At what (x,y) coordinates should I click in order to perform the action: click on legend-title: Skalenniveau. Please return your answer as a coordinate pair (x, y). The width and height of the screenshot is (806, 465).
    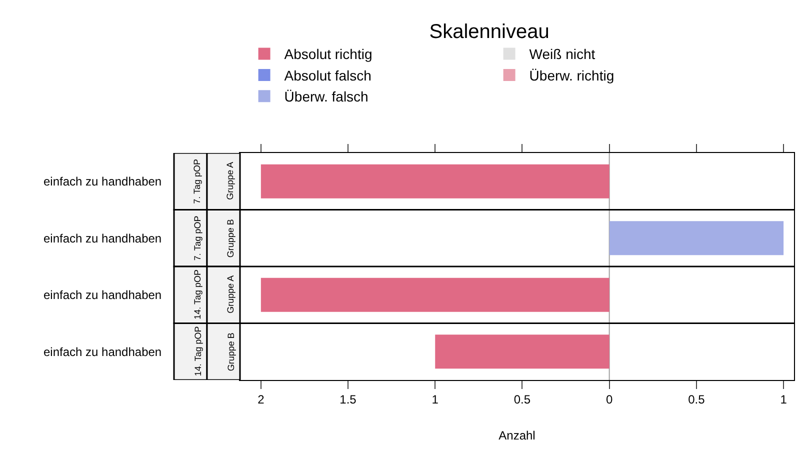
    Looking at the image, I should click on (489, 32).